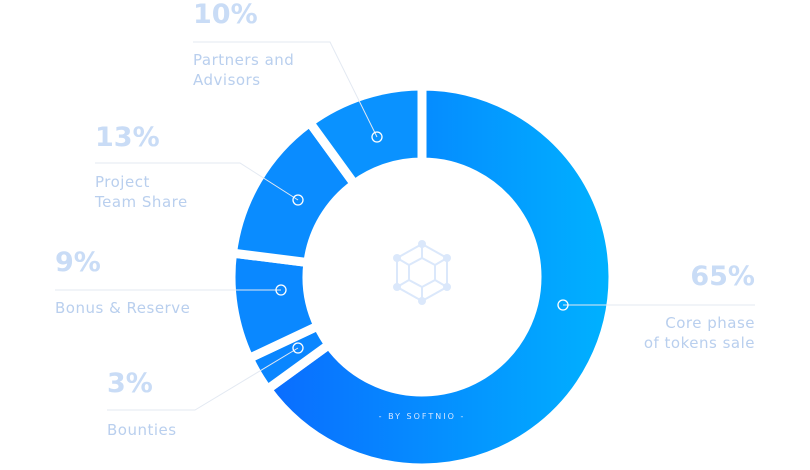 The width and height of the screenshot is (810, 470). What do you see at coordinates (225, 15) in the screenshot?
I see `value-label: 10%` at bounding box center [225, 15].